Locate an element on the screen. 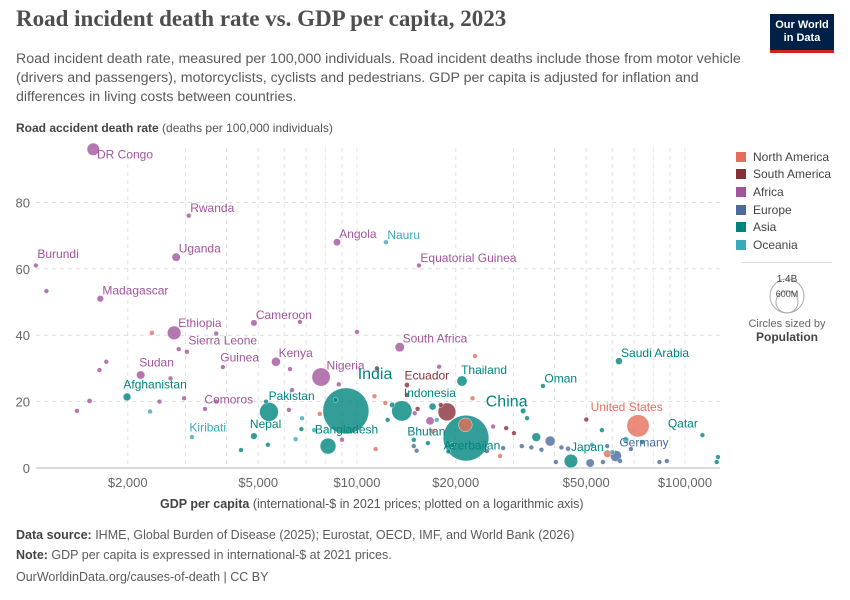 The width and height of the screenshot is (850, 600). owid-logo: Our World in Data is located at coordinates (802, 33).